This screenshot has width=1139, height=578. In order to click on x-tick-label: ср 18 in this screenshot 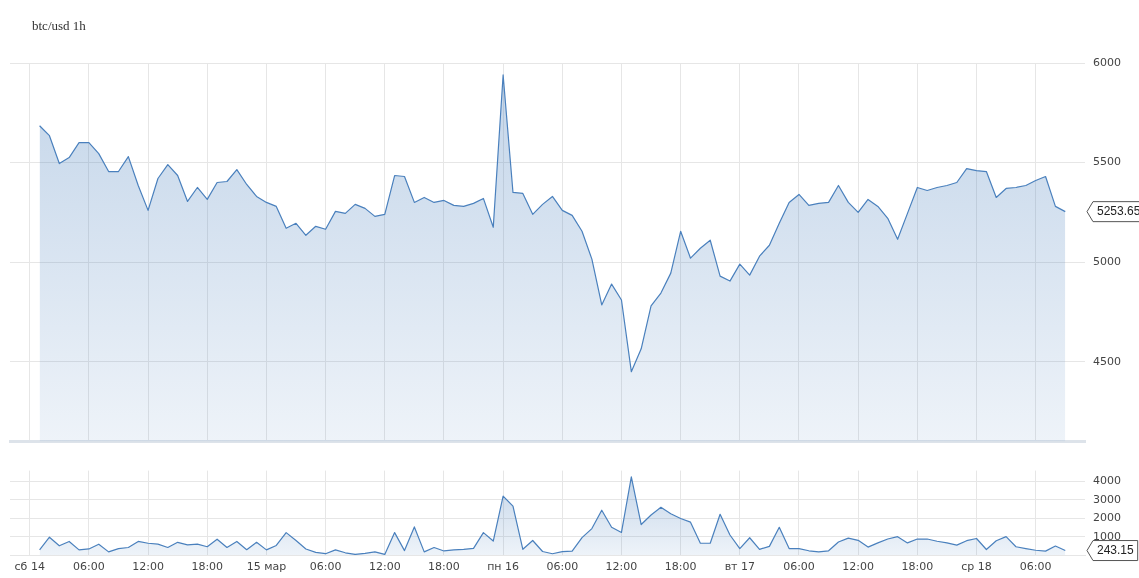, I will do `click(976, 567)`.